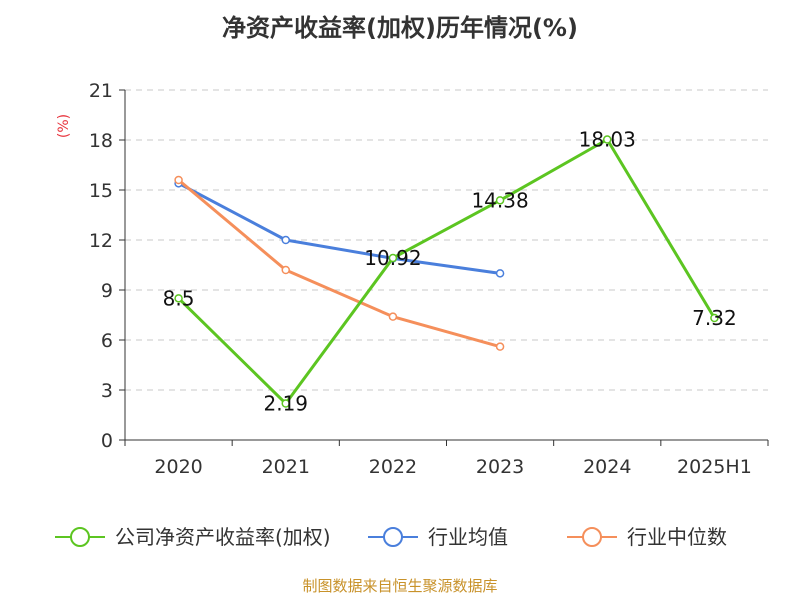  What do you see at coordinates (101, 141) in the screenshot?
I see `y-tick-label: 18` at bounding box center [101, 141].